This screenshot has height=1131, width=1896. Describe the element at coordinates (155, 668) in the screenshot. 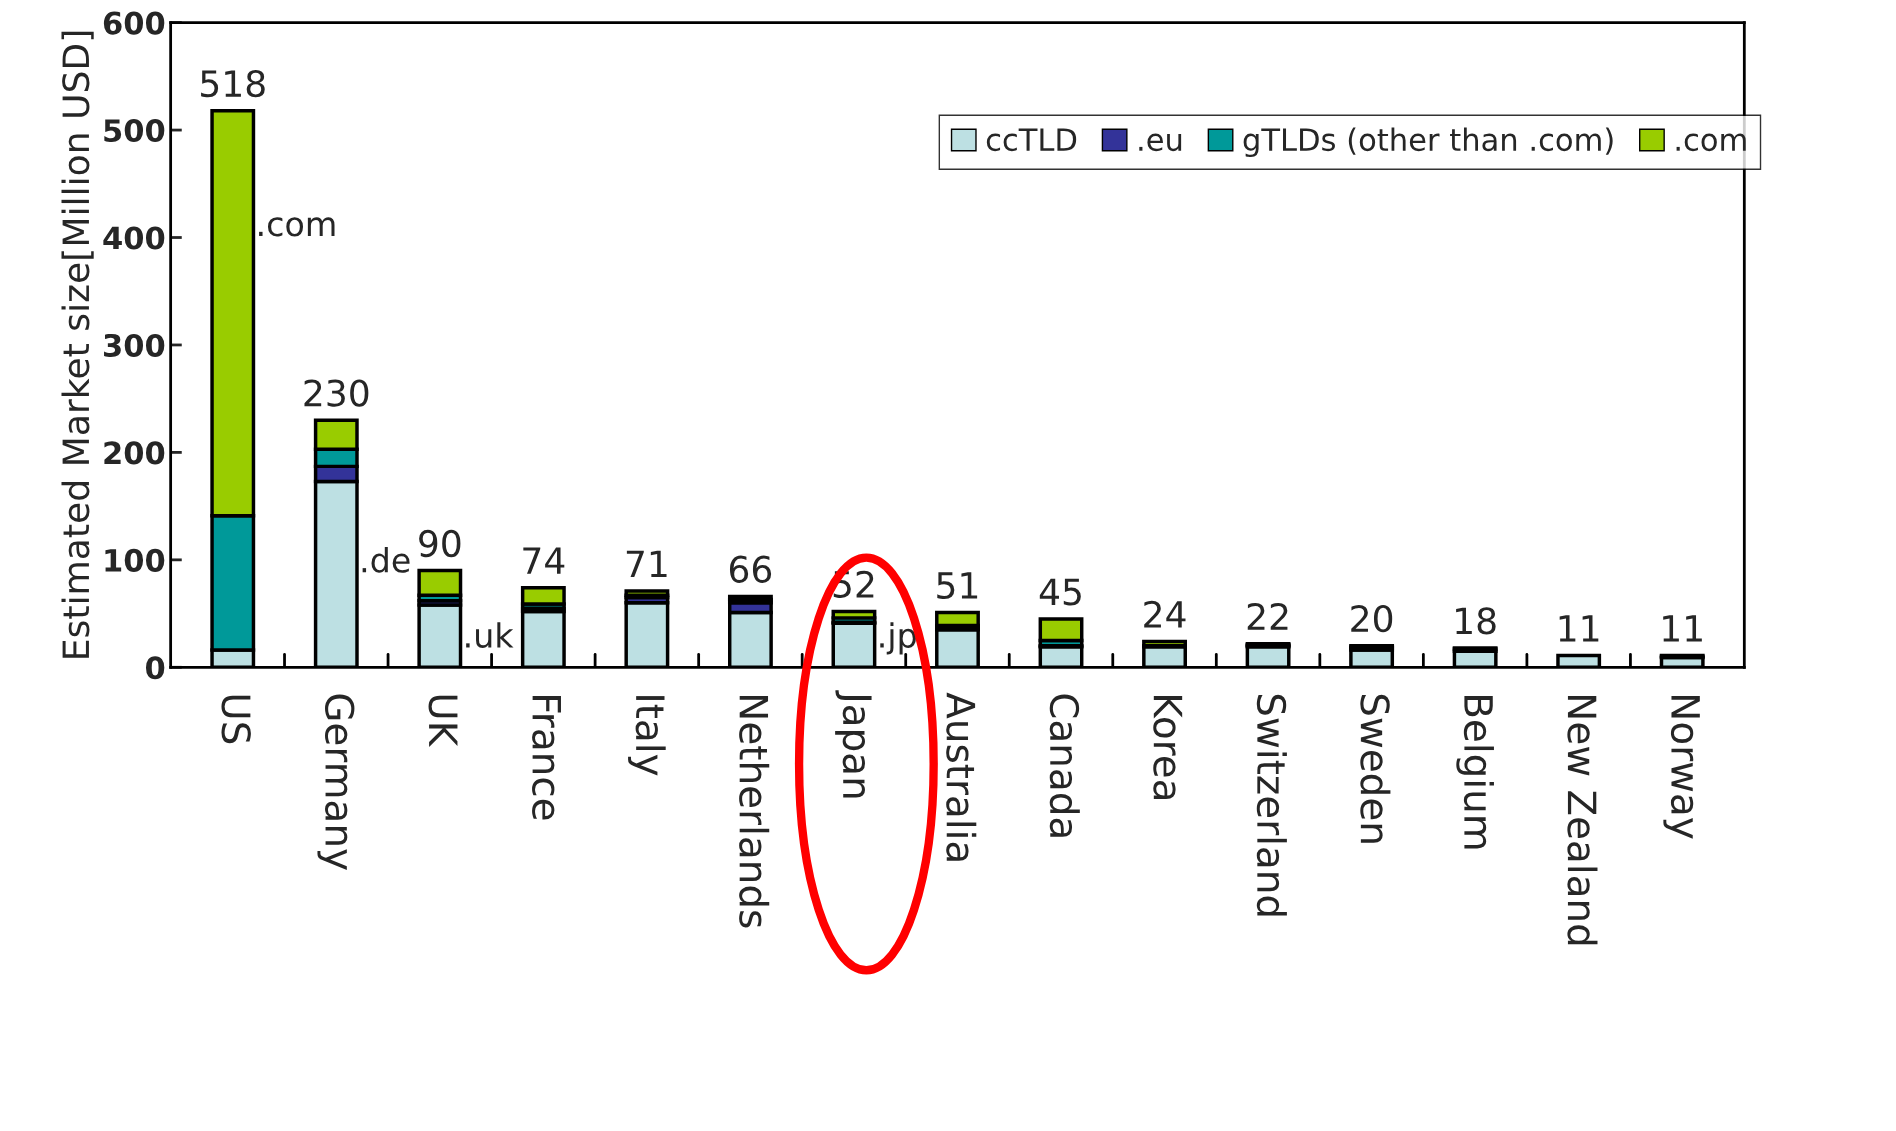

I see `y-tick-label: 0` at that location.